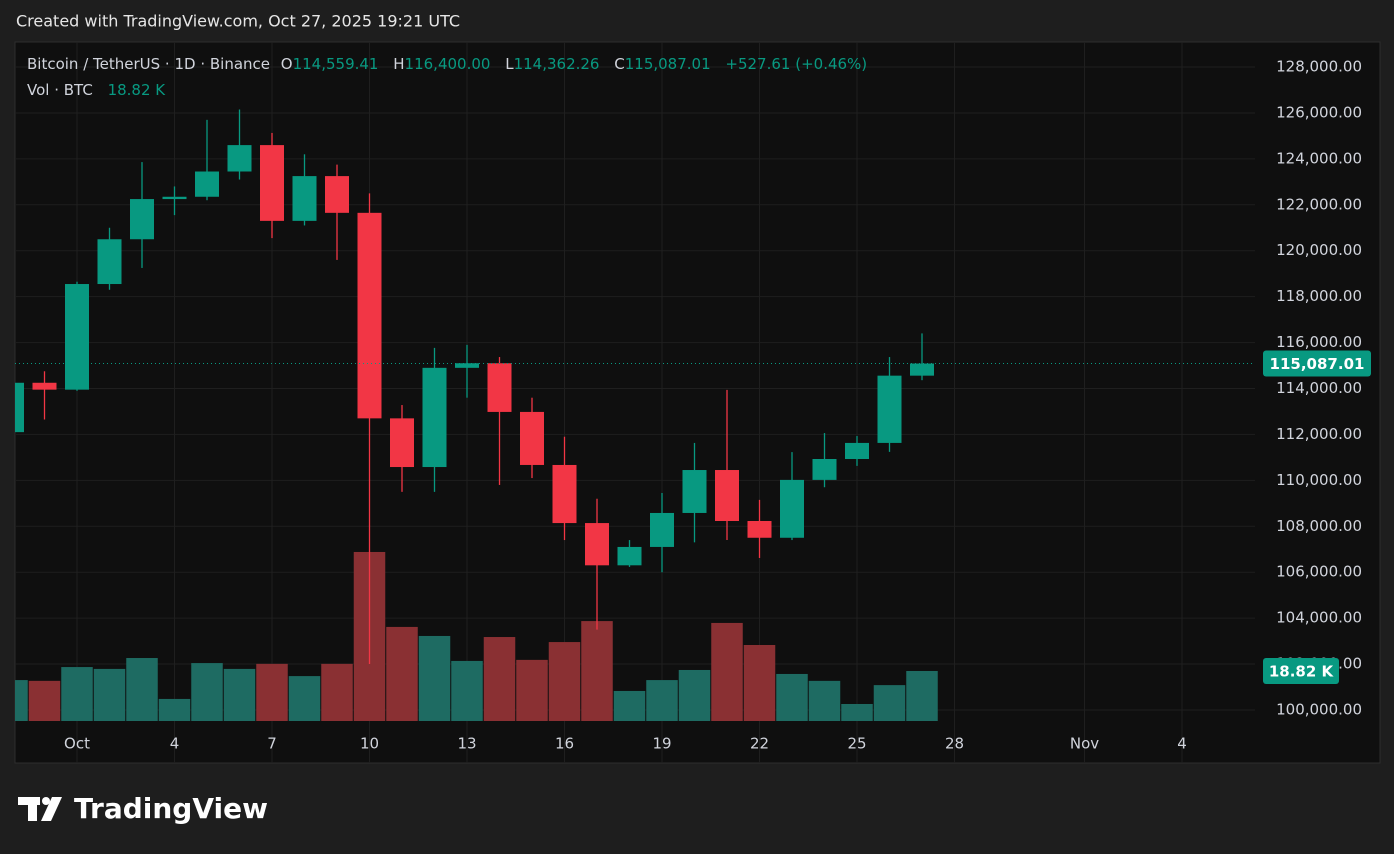 The image size is (1394, 854). Describe the element at coordinates (272, 744) in the screenshot. I see `x-tick-label: 7` at that location.